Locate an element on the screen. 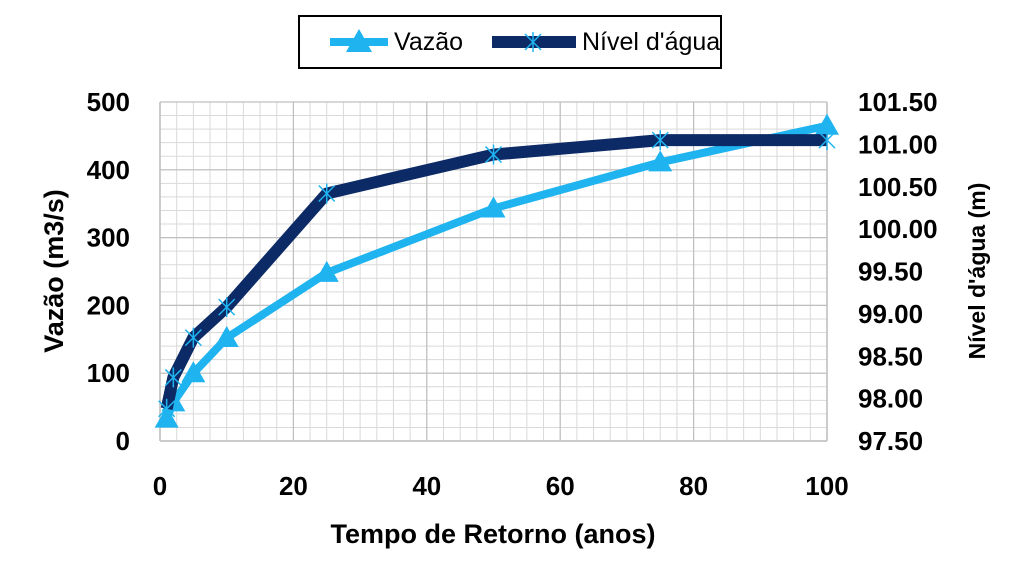 The image size is (1024, 585). legend-swatch-vazao is located at coordinates (359, 40).